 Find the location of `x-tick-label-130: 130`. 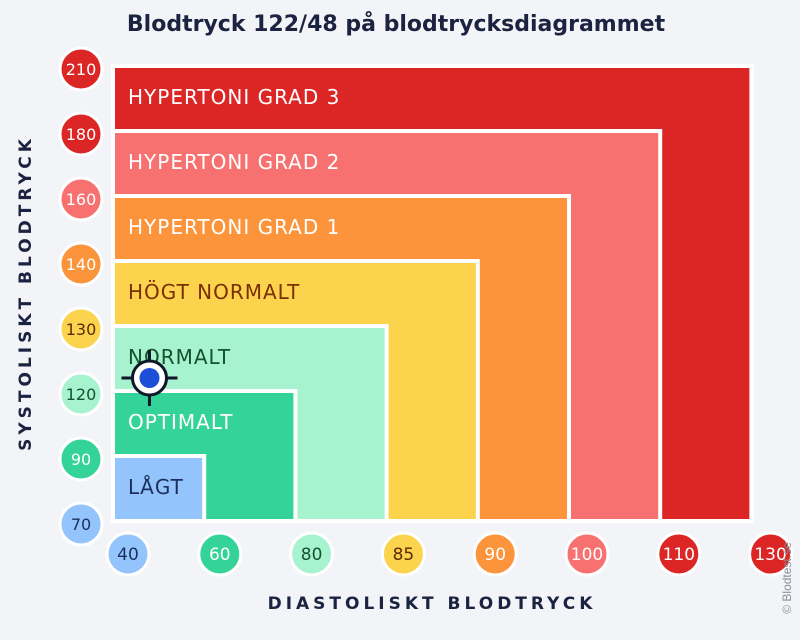

x-tick-label-130: 130 is located at coordinates (770, 555).